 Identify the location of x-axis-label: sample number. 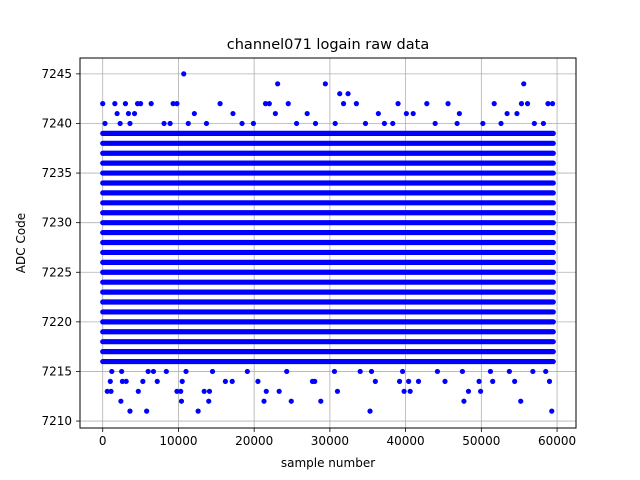
(328, 463).